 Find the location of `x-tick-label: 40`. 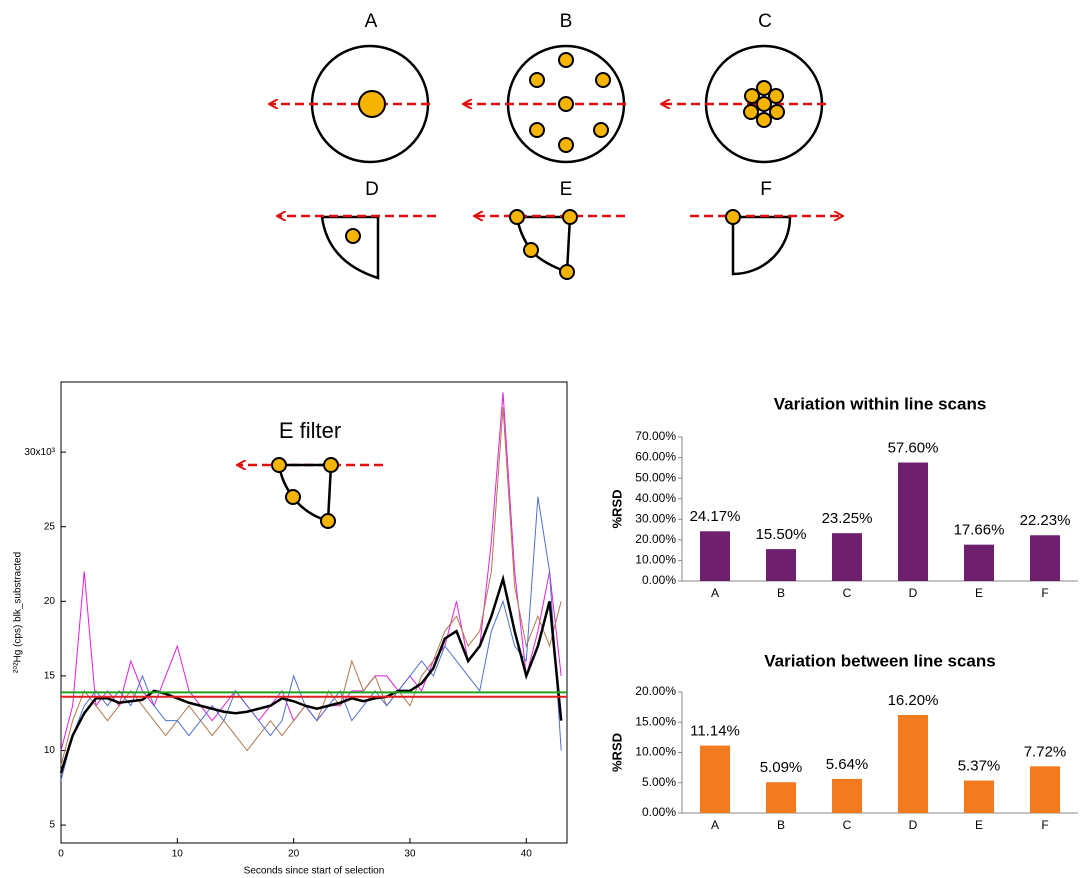

x-tick-label: 40 is located at coordinates (527, 854).